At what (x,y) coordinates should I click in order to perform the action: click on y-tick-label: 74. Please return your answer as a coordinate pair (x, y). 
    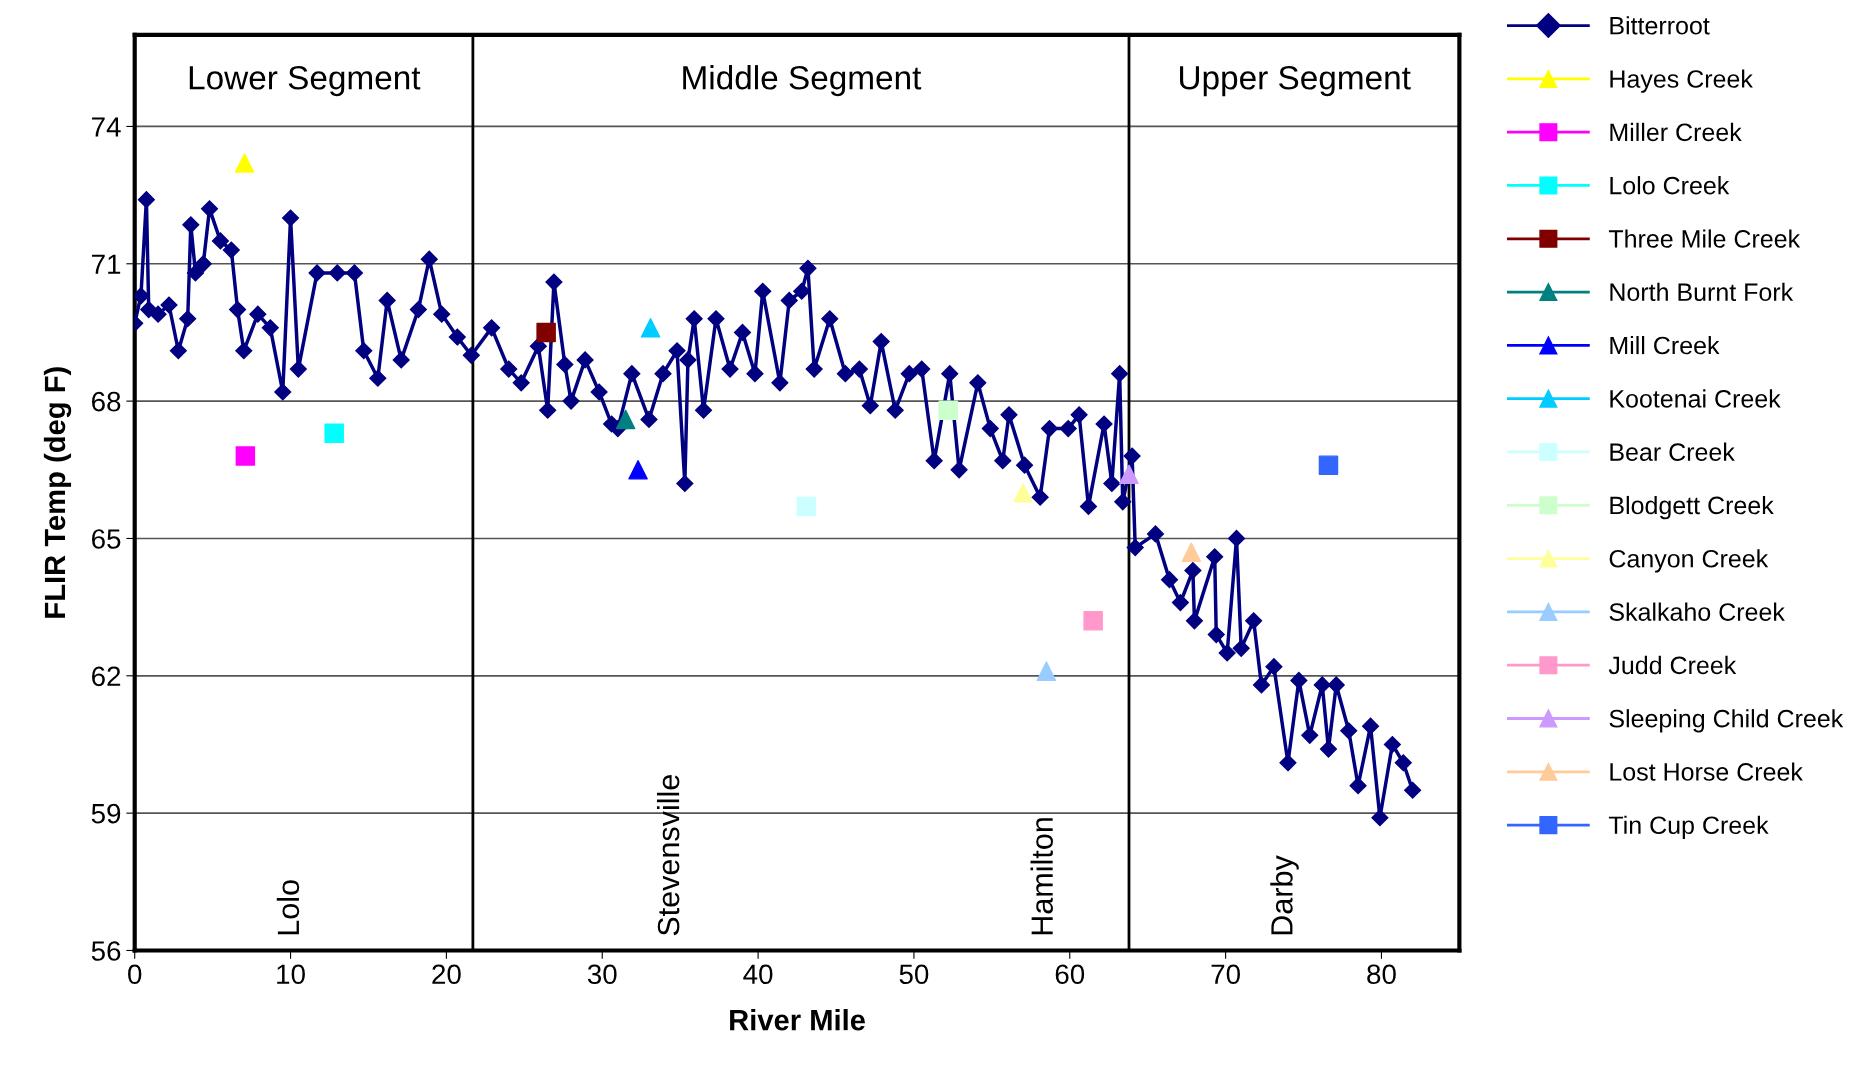
    Looking at the image, I should click on (106, 127).